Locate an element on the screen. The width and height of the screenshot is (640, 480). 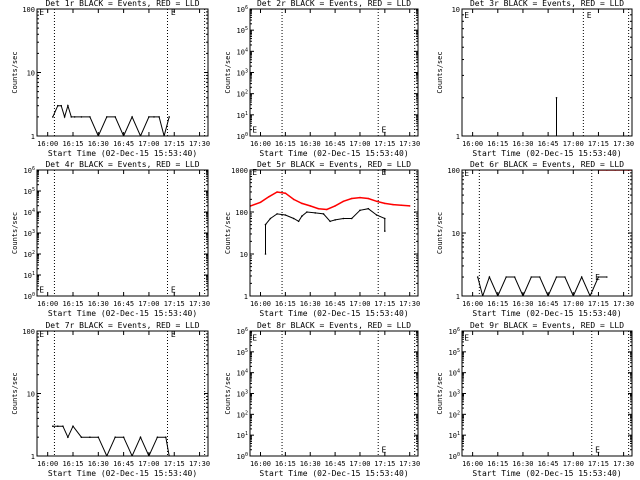
chart-title: Det 3r BLACK = Events, RED = LLD is located at coordinates (547, 4).